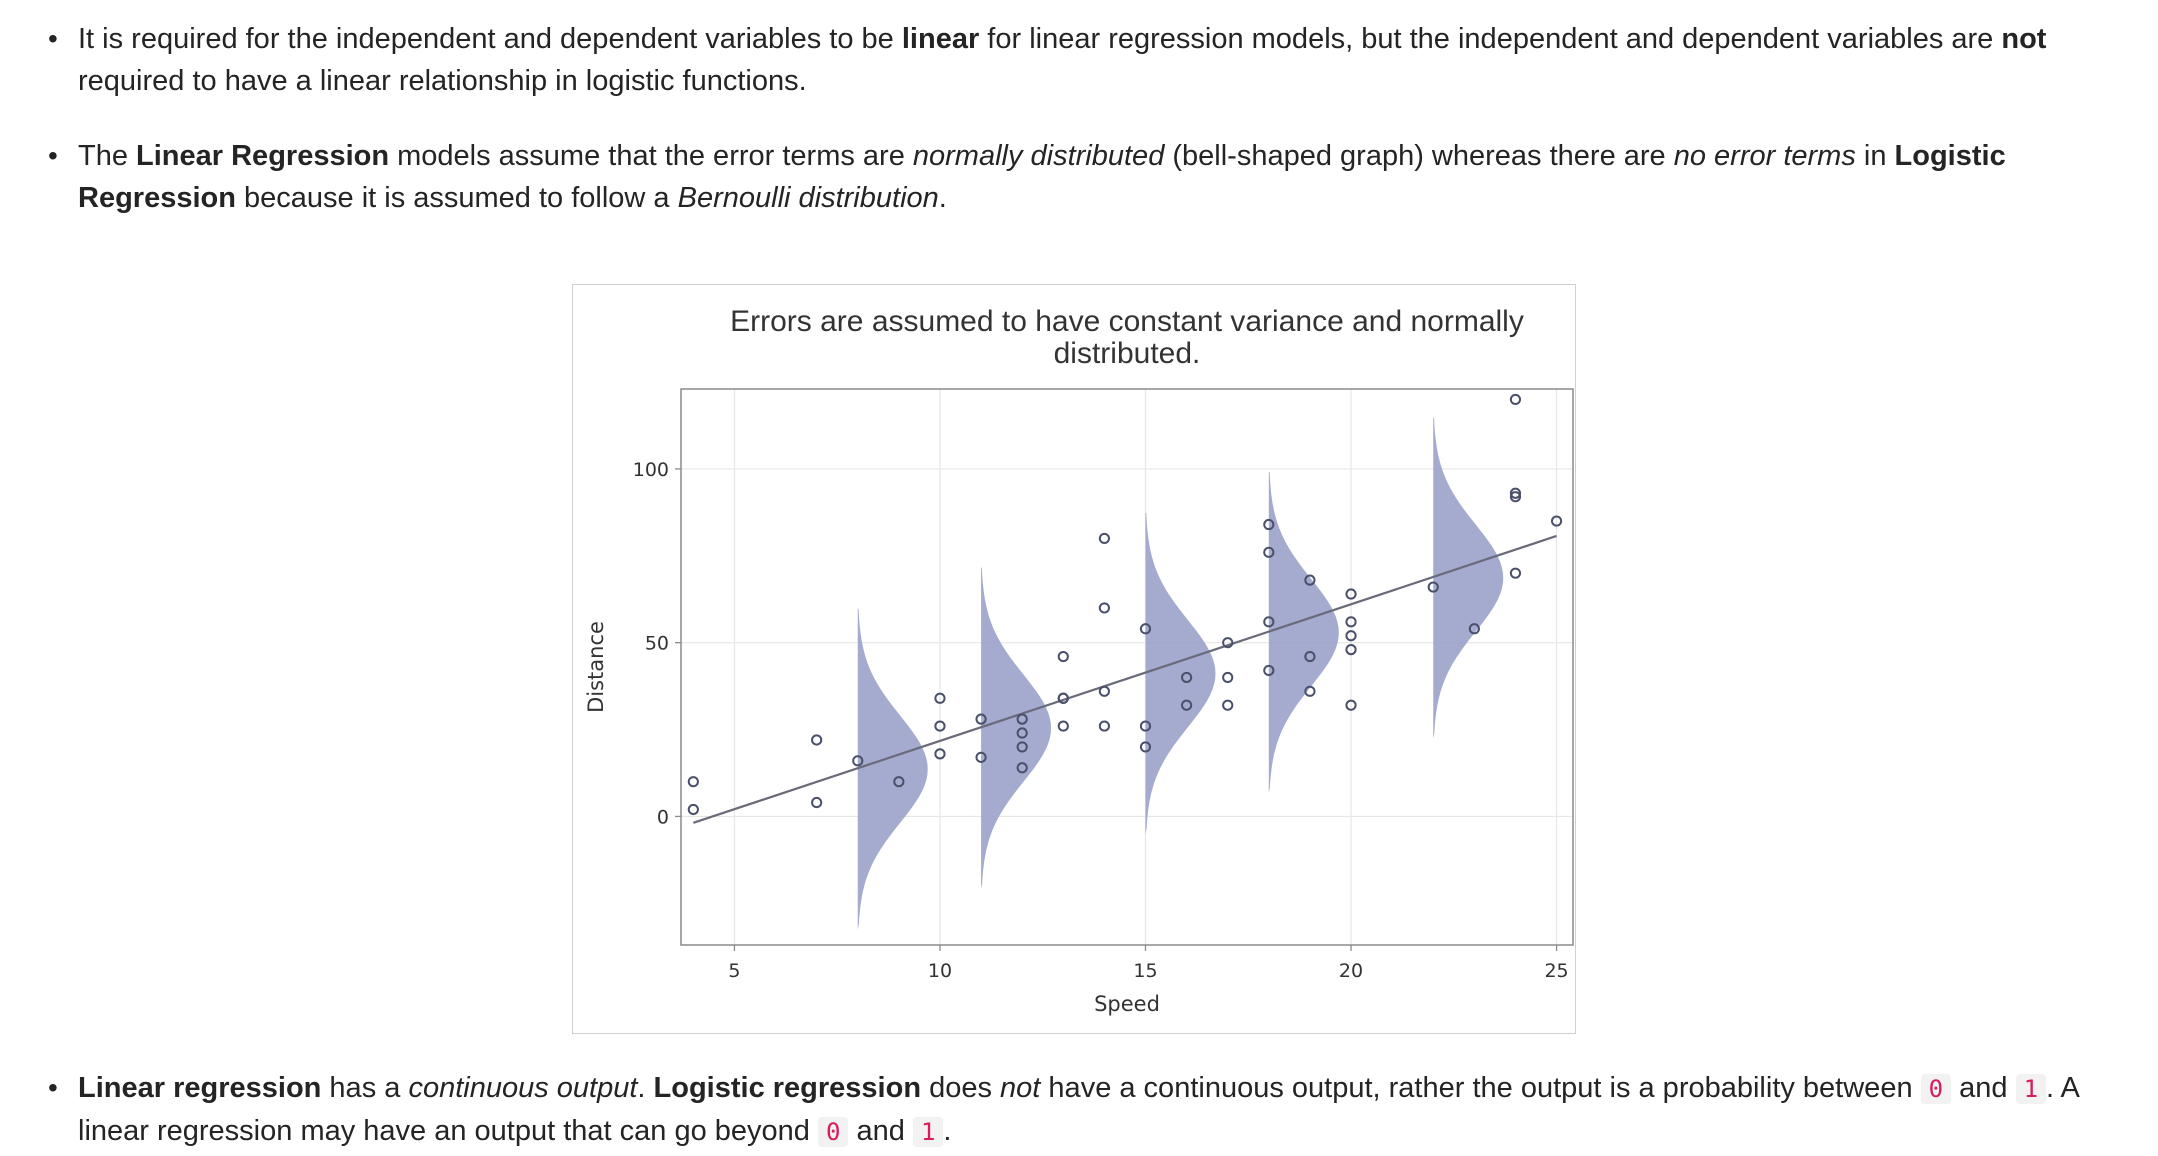 The height and width of the screenshot is (1156, 2158). Describe the element at coordinates (456, 198) in the screenshot. I see `text-run: because it is assumed to follow a` at that location.